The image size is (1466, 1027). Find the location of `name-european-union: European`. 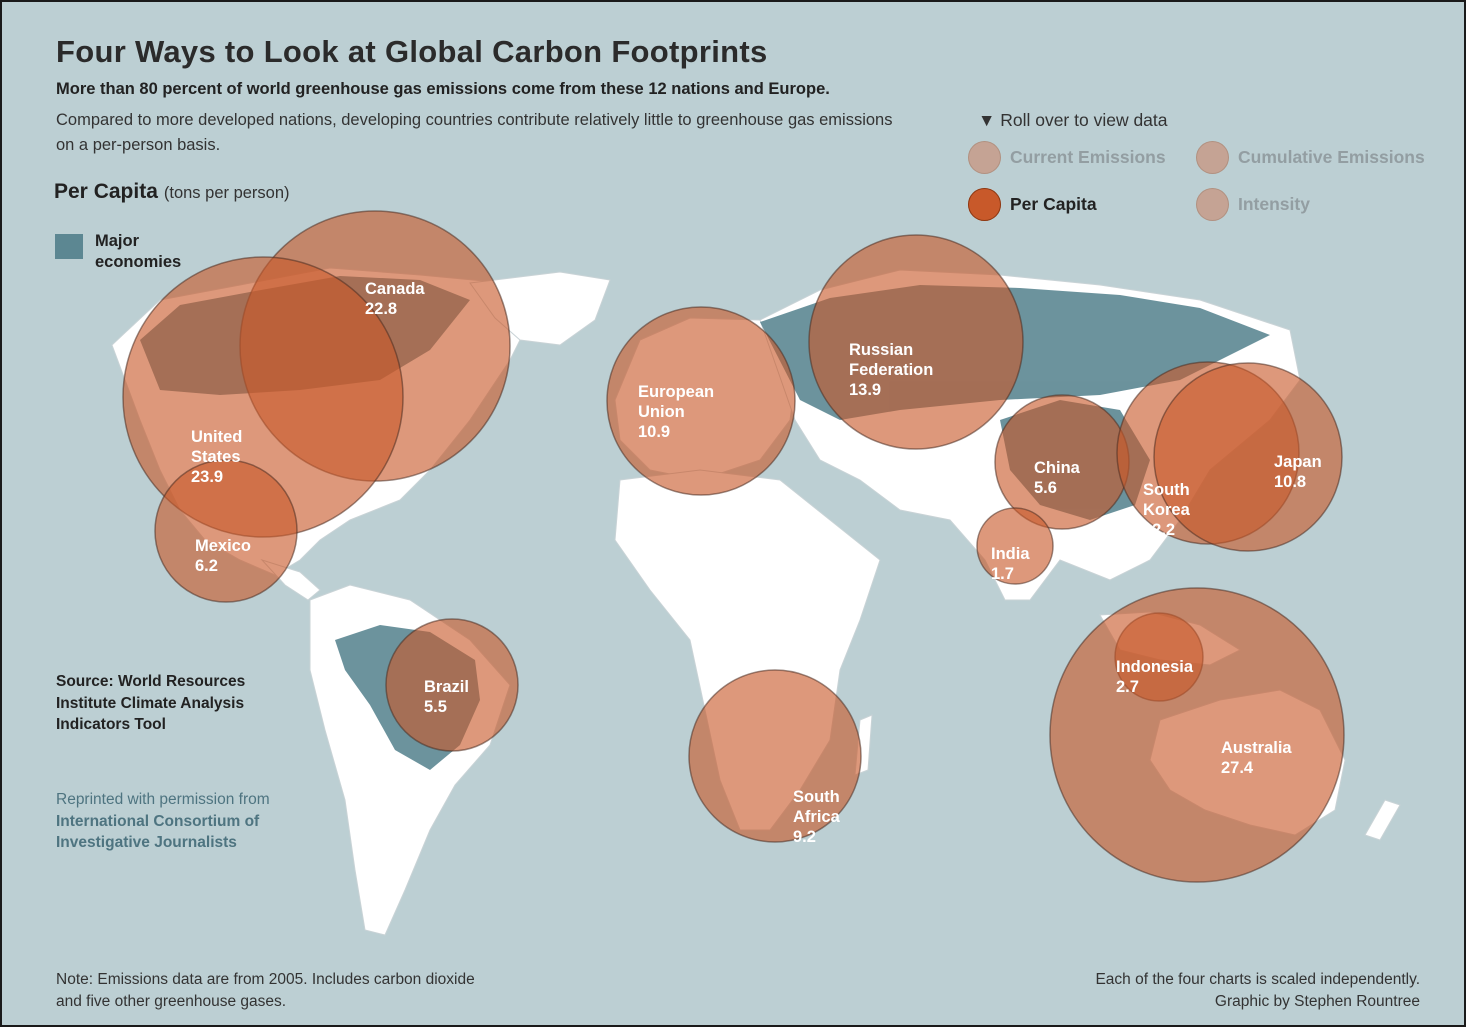

name-european-union: European is located at coordinates (676, 392).